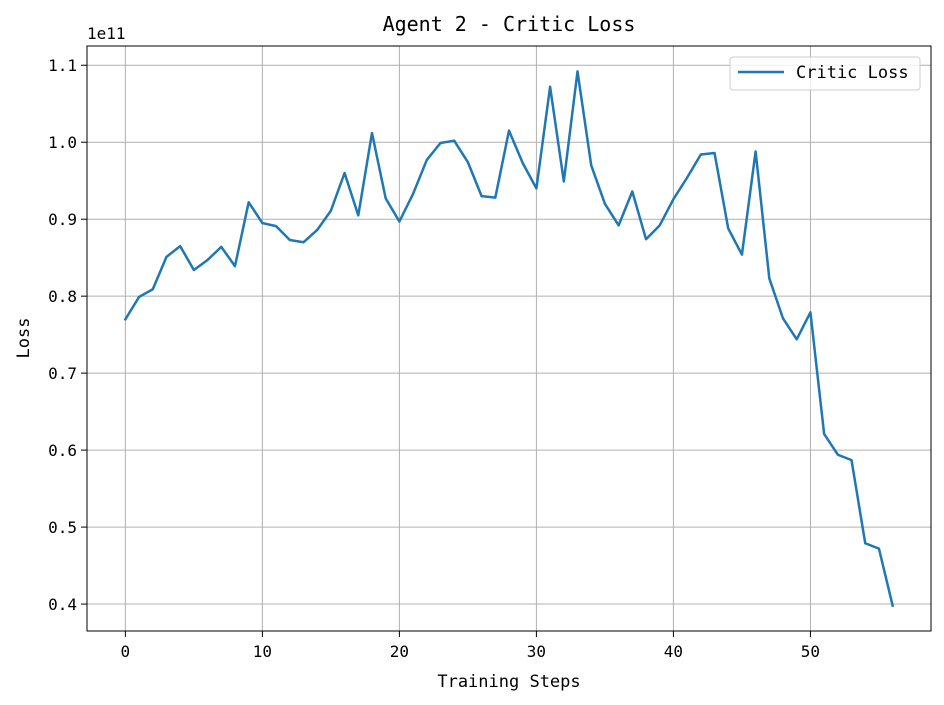  Describe the element at coordinates (62, 65) in the screenshot. I see `y-tick-label: 1.1` at that location.